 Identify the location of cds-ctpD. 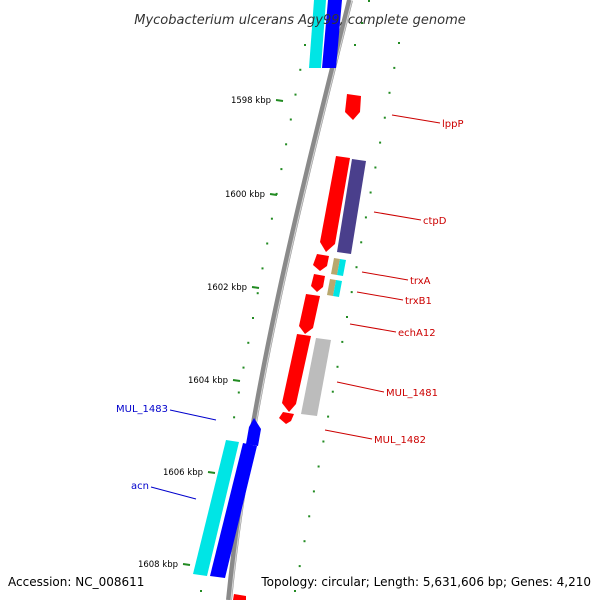
(335, 204).